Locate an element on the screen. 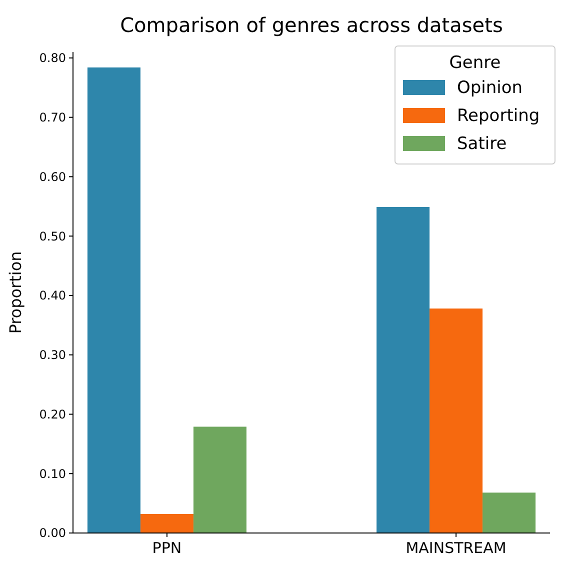  y-tick-label: 0.40 is located at coordinates (52, 295).